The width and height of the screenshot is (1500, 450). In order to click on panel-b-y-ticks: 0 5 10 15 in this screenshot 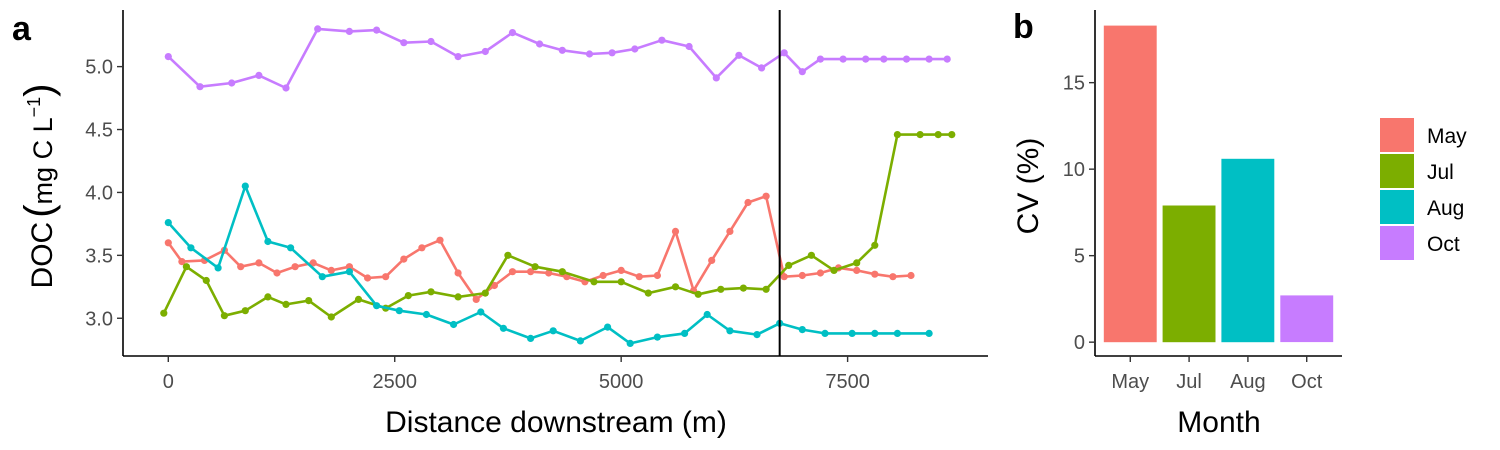, I will do `click(1079, 213)`.